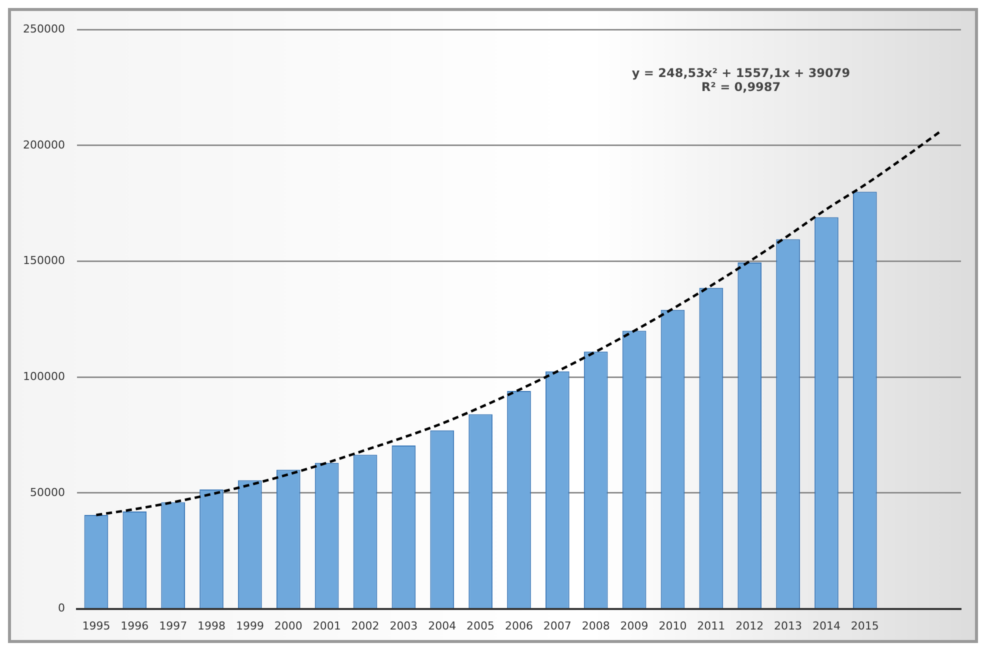 The width and height of the screenshot is (990, 655). Describe the element at coordinates (96, 625) in the screenshot. I see `x-tick-label: 1995` at that location.